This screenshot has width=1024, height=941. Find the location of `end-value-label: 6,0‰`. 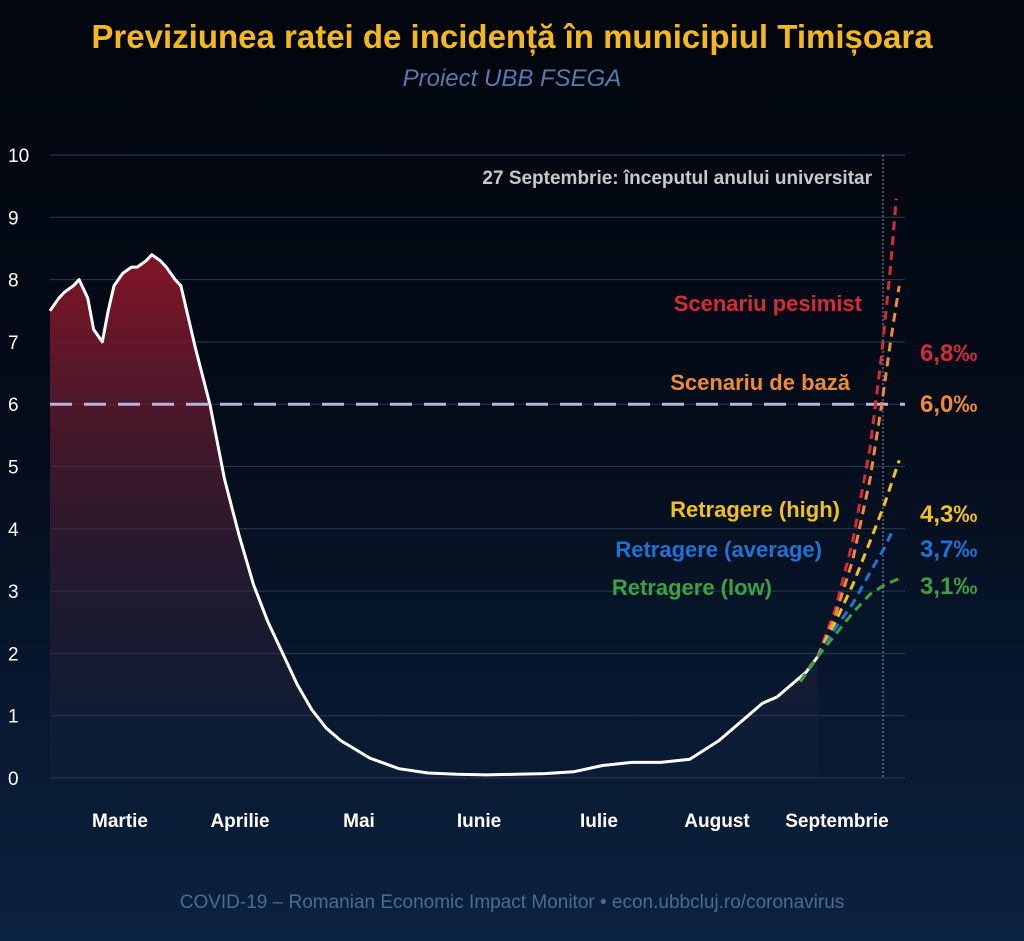

end-value-label: 6,0‰ is located at coordinates (948, 404).